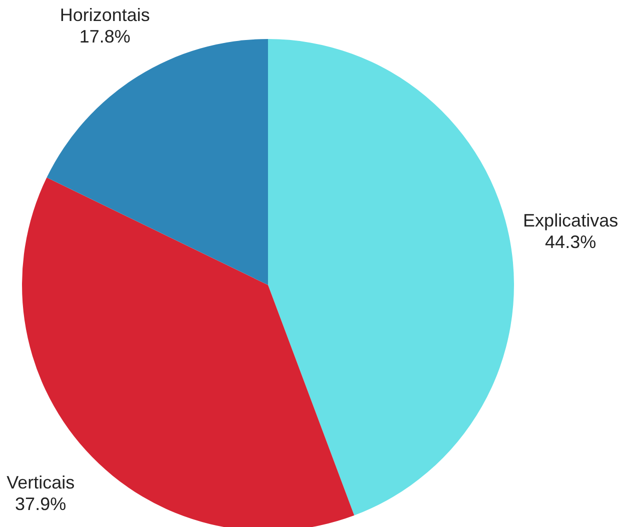  What do you see at coordinates (570, 220) in the screenshot?
I see `slice-label: Explicativas` at bounding box center [570, 220].